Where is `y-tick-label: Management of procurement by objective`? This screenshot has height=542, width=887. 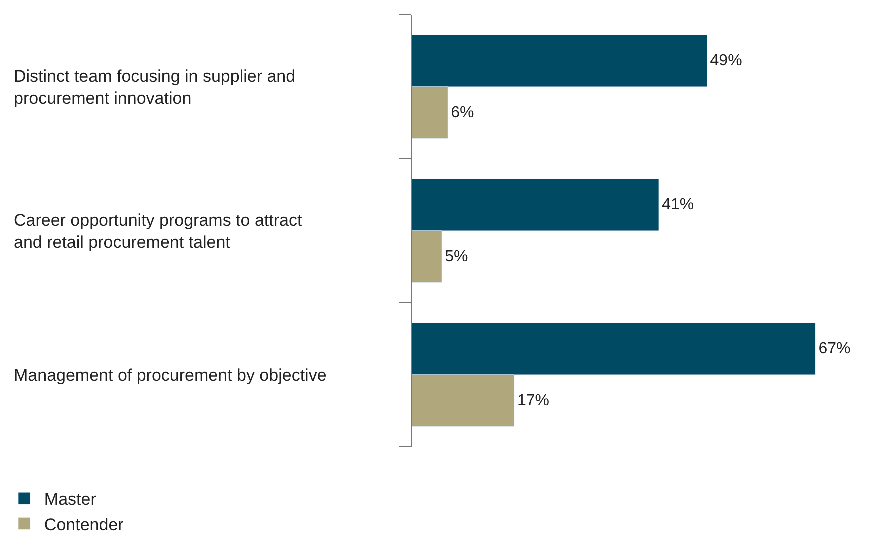
y-tick-label: Management of procurement by objective is located at coordinates (170, 375).